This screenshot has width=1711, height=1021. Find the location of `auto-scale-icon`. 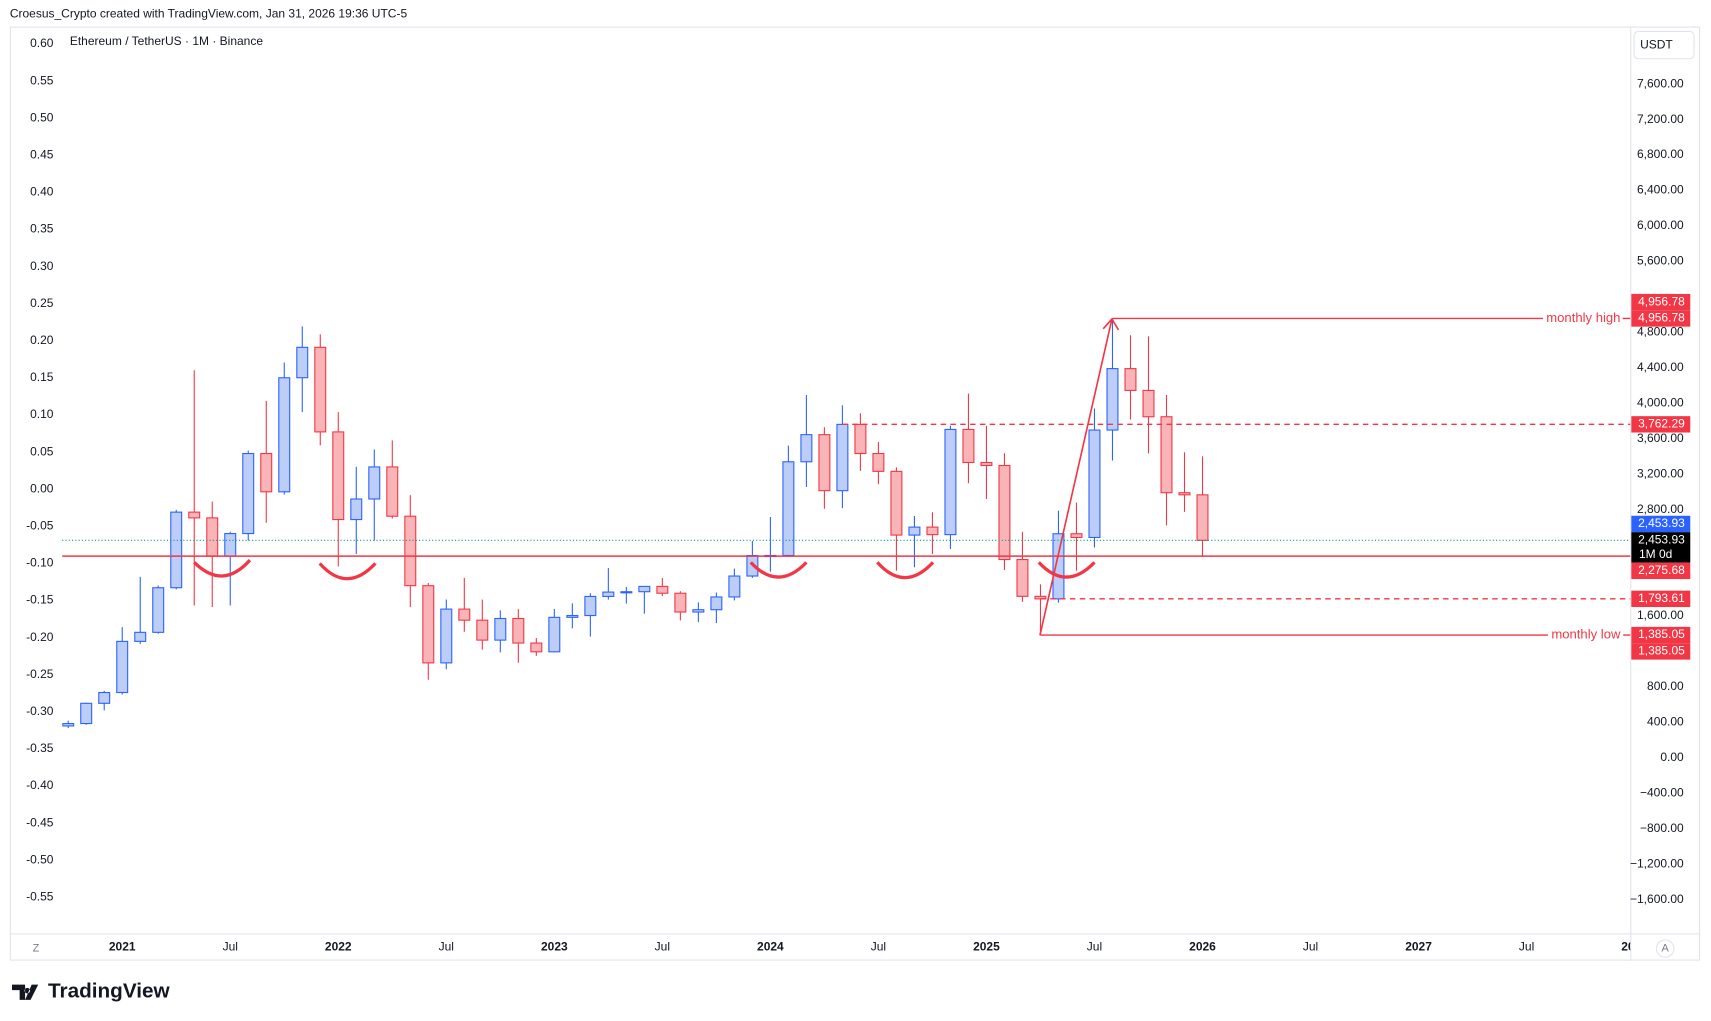

auto-scale-icon is located at coordinates (1665, 948).